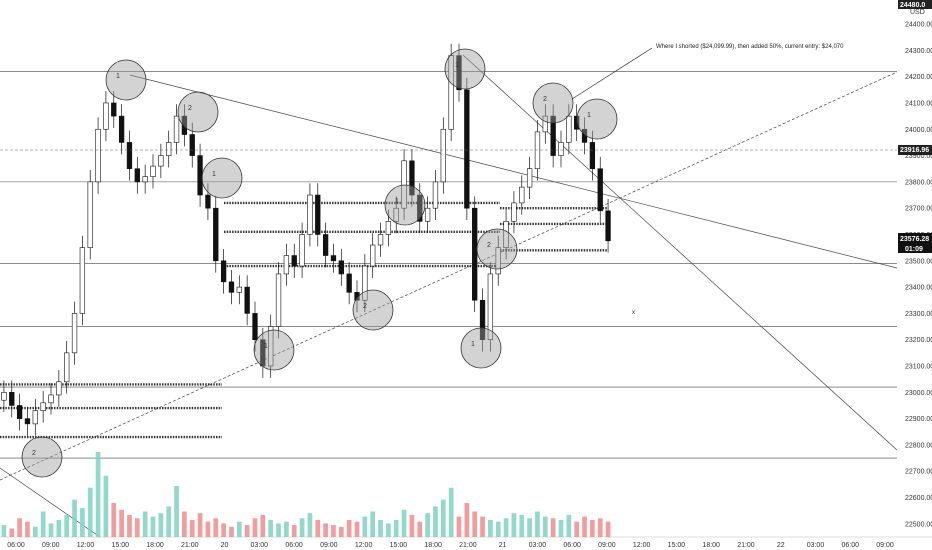  What do you see at coordinates (918, 156) in the screenshot?
I see `y-tick-label: 23900.00` at bounding box center [918, 156].